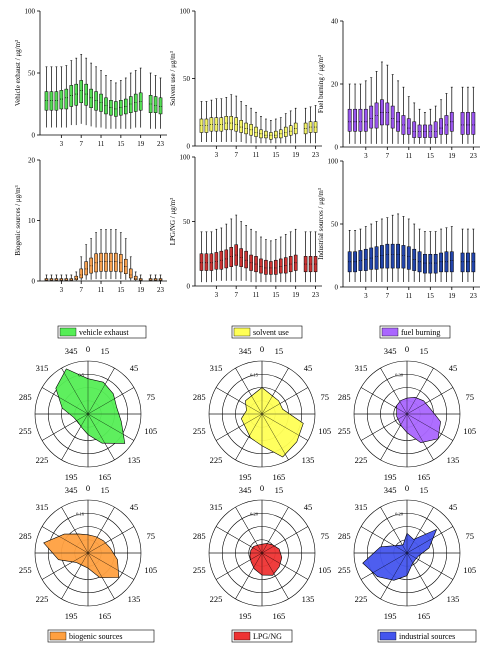 The image size is (500, 653). What do you see at coordinates (254, 513) in the screenshot?
I see `radar-scale-label: 0.20` at bounding box center [254, 513].